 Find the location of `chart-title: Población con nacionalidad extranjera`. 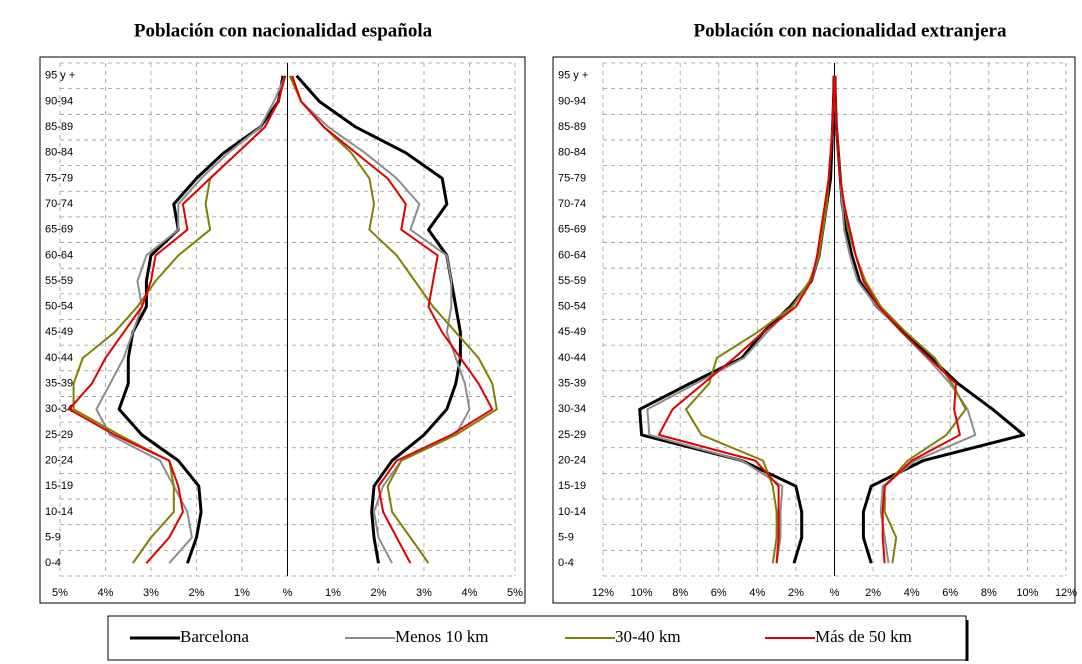

chart-title: Población con nacionalidad extranjera is located at coordinates (850, 30).